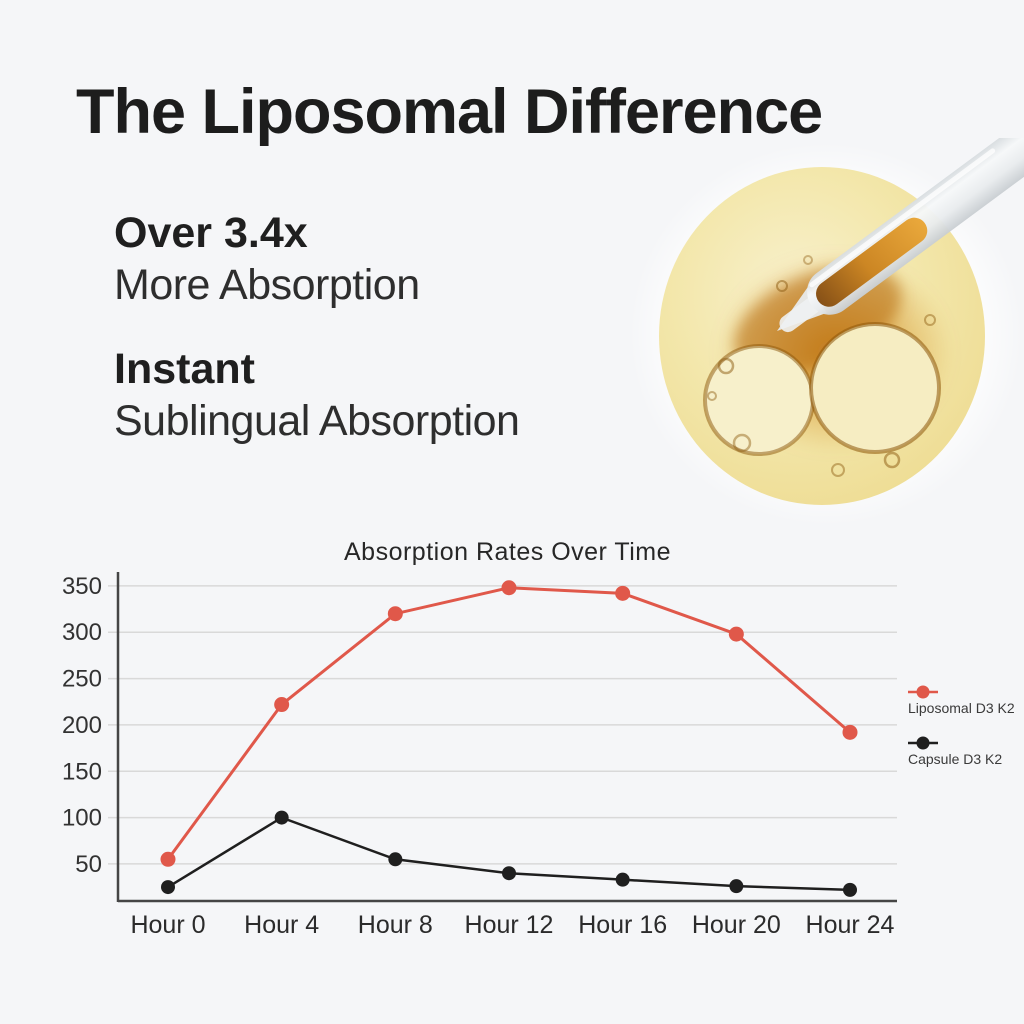 The height and width of the screenshot is (1024, 1024). What do you see at coordinates (872, 262) in the screenshot?
I see `pipette-oil` at bounding box center [872, 262].